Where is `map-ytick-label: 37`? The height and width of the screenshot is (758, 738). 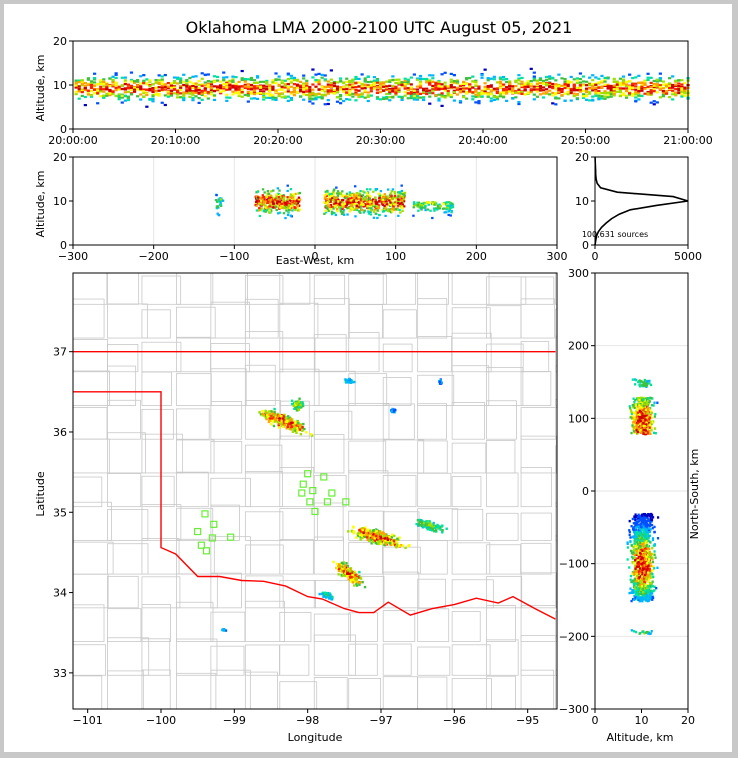 map-ytick-label: 37 is located at coordinates (60, 352).